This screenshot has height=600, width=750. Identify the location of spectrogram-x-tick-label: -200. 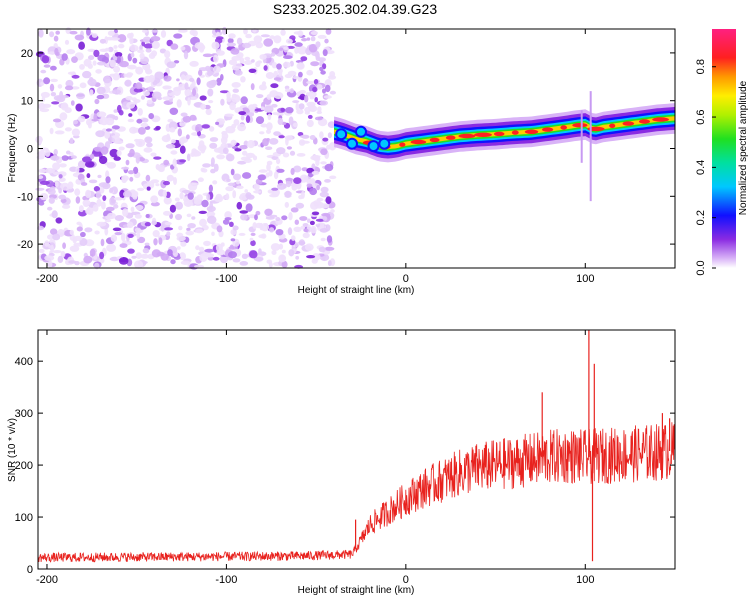
(47, 279).